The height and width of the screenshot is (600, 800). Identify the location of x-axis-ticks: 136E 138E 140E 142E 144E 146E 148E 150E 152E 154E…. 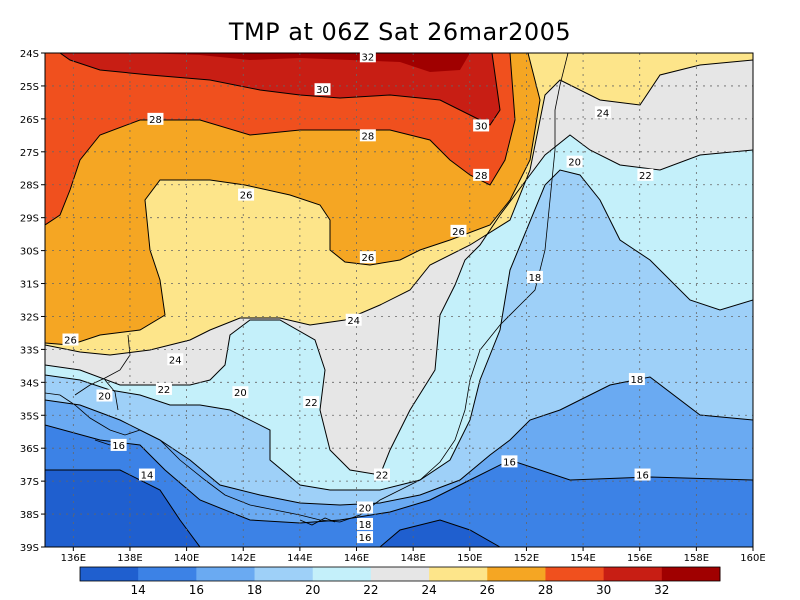
(413, 555).